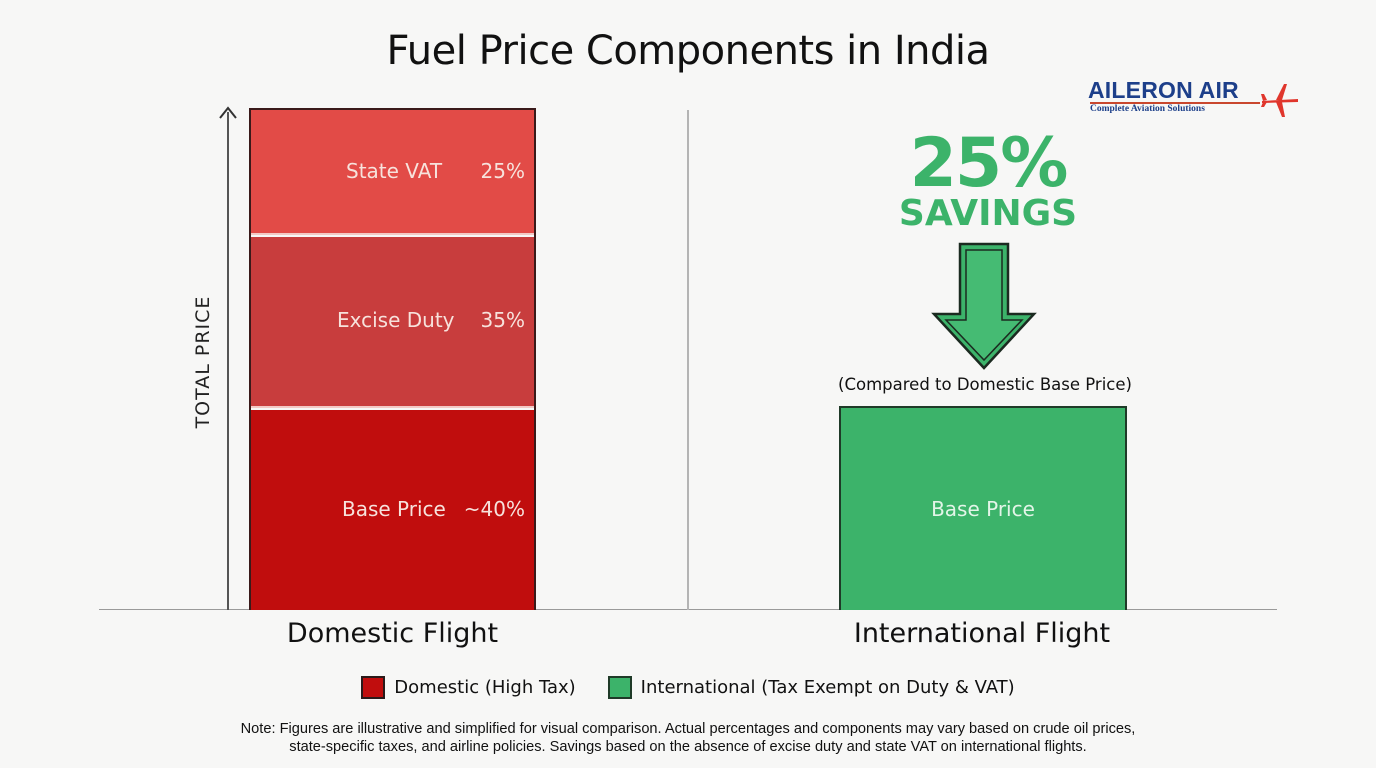 The width and height of the screenshot is (1376, 768). Describe the element at coordinates (688, 360) in the screenshot. I see `panel-divider` at that location.